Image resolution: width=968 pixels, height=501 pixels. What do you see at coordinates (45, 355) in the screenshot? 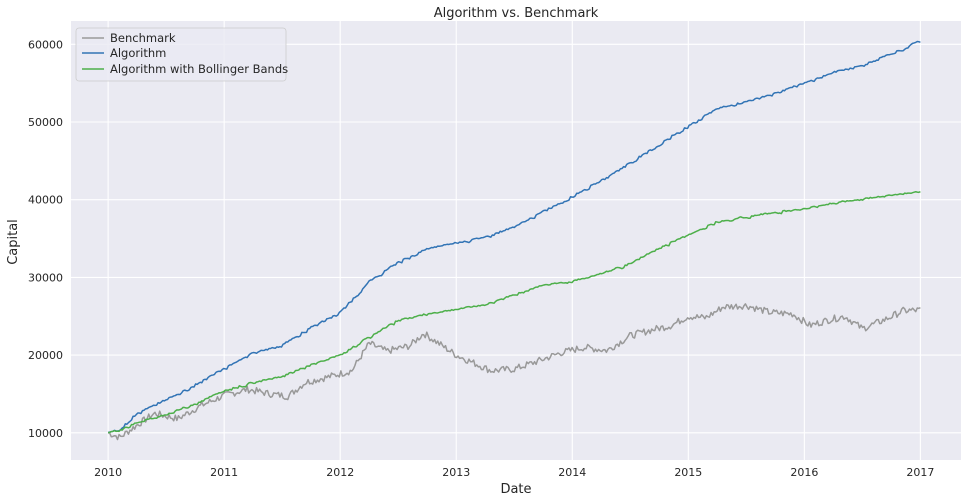
I see `y-tick-label: 20000` at bounding box center [45, 355].